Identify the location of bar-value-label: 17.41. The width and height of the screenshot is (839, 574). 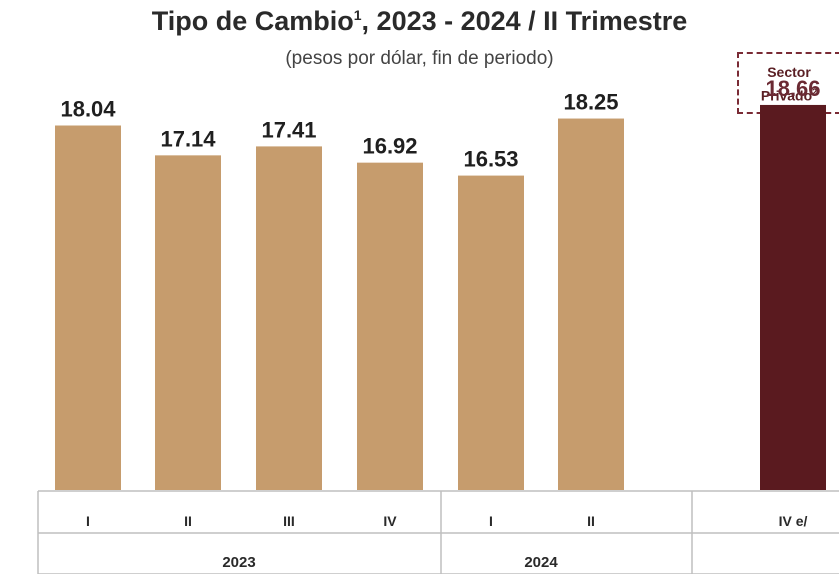
(288, 129).